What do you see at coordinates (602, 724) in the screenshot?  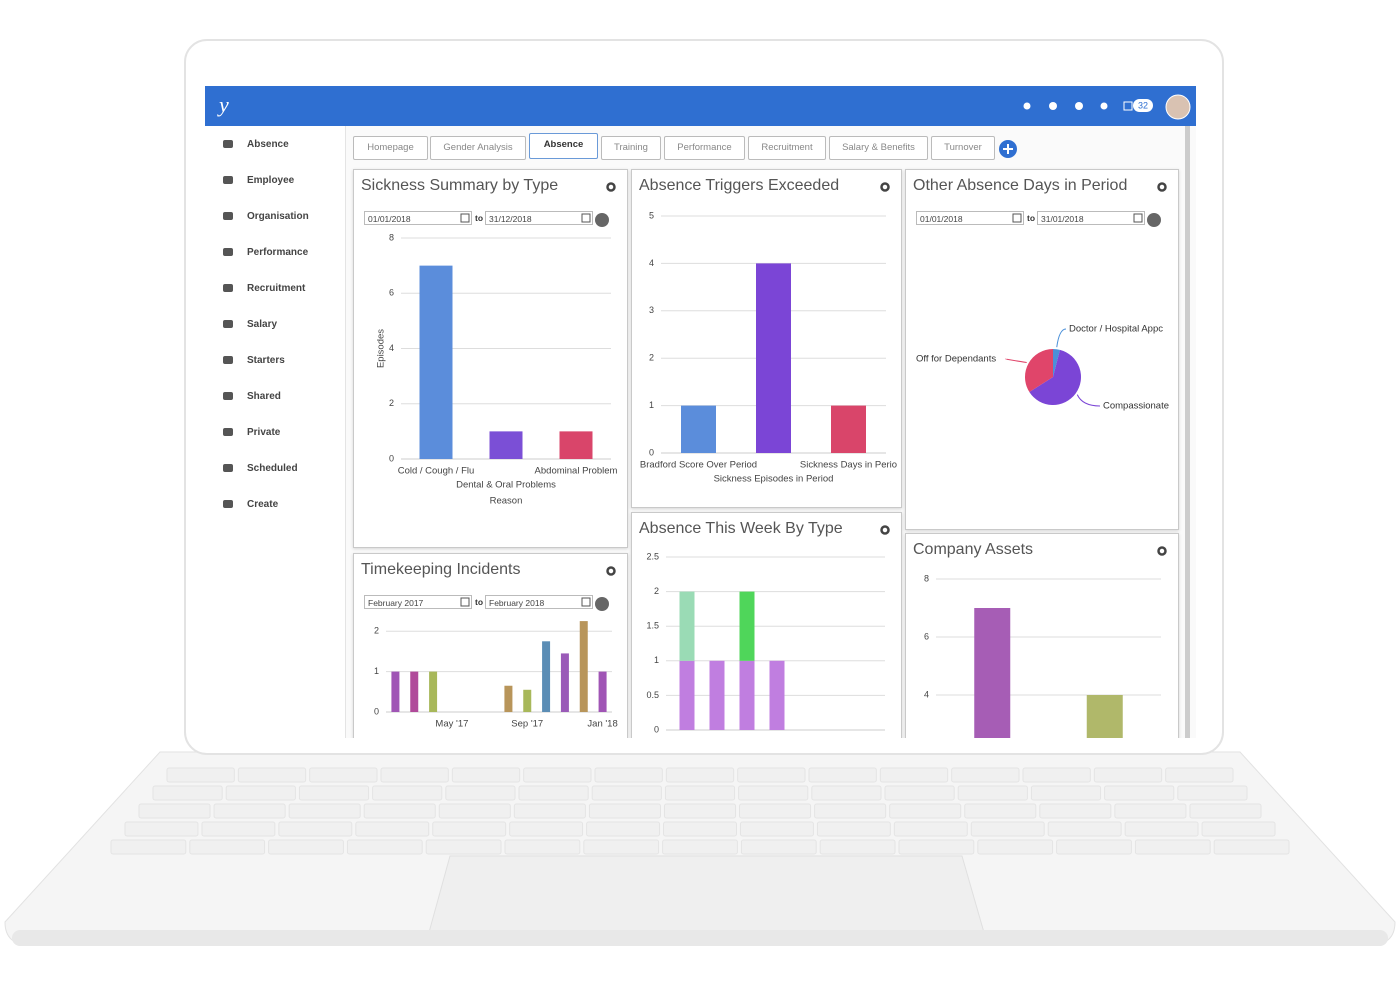 I see `x-tick-label: Jan '18` at bounding box center [602, 724].